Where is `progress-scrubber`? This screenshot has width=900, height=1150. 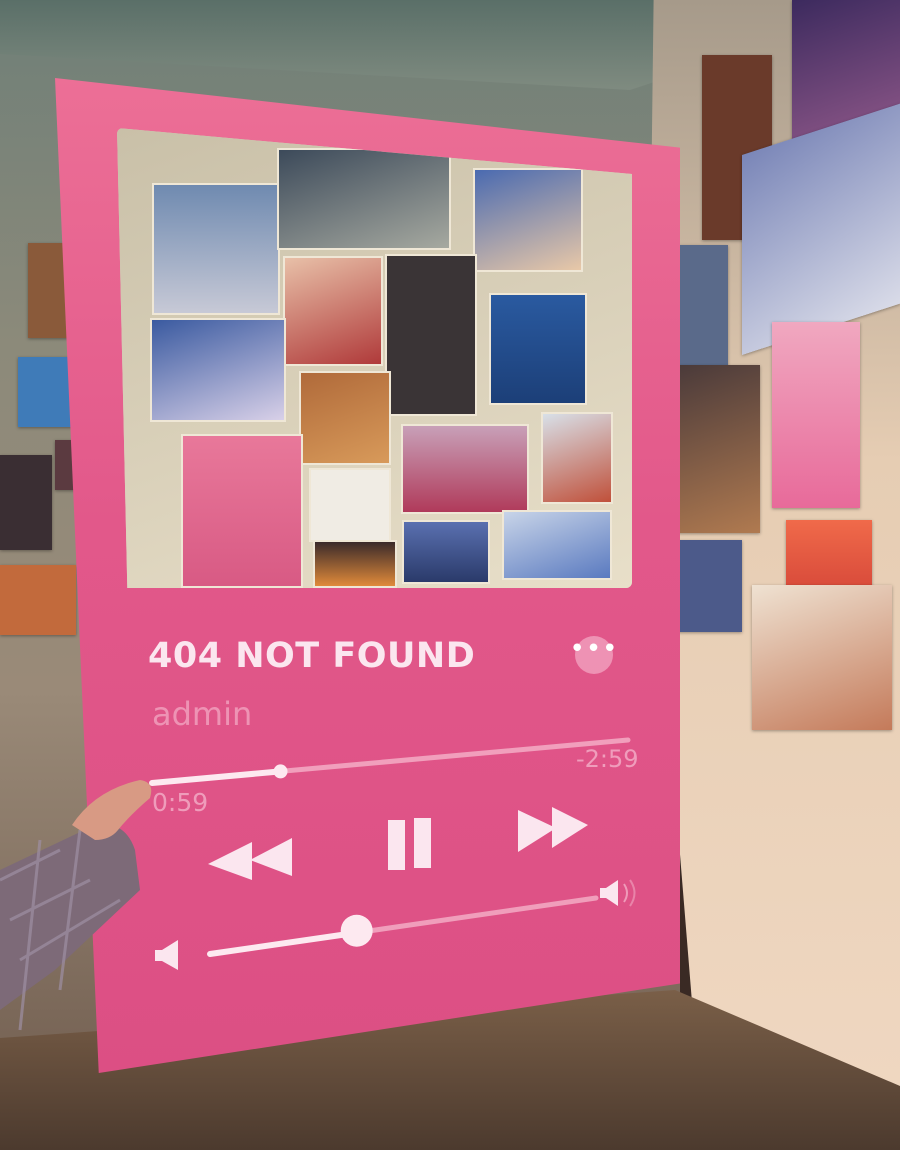 progress-scrubber is located at coordinates (280, 771).